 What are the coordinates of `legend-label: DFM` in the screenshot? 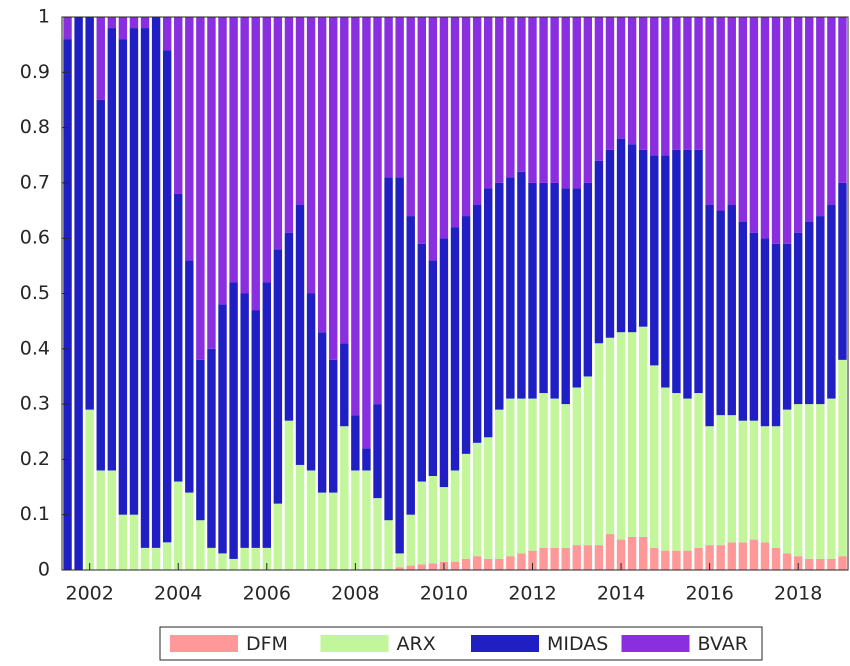 It's located at (267, 644).